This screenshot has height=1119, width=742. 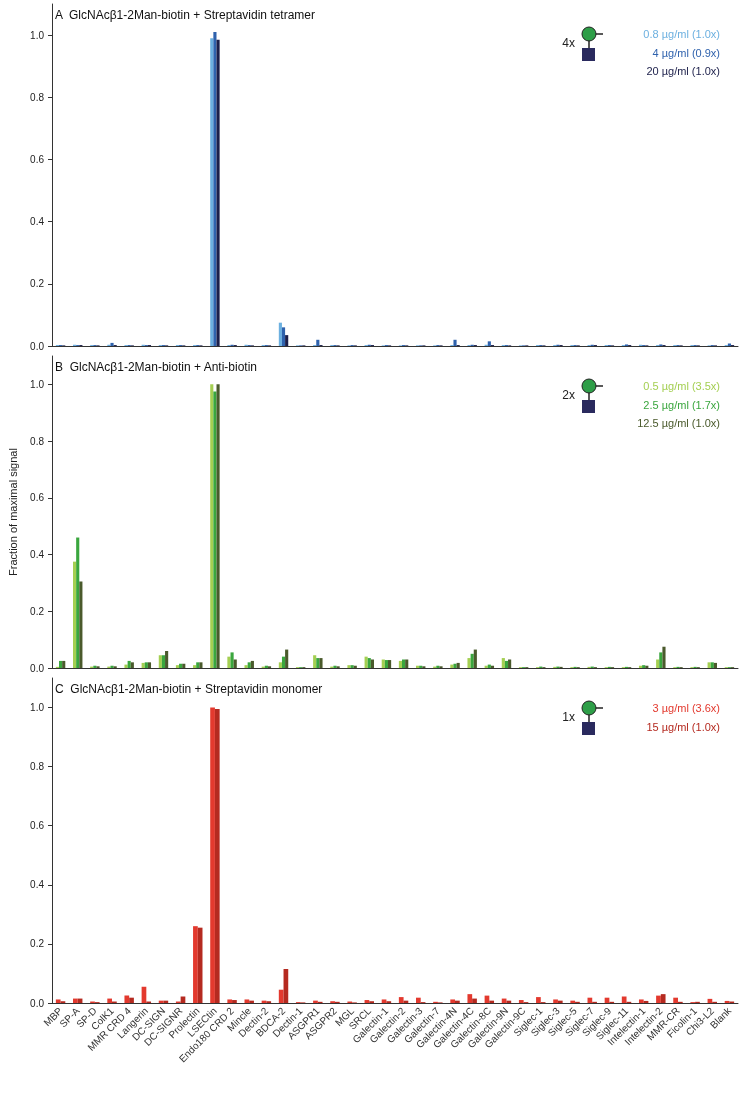 I want to click on text: 3 µg/ml (3.6x), so click(x=686, y=708).